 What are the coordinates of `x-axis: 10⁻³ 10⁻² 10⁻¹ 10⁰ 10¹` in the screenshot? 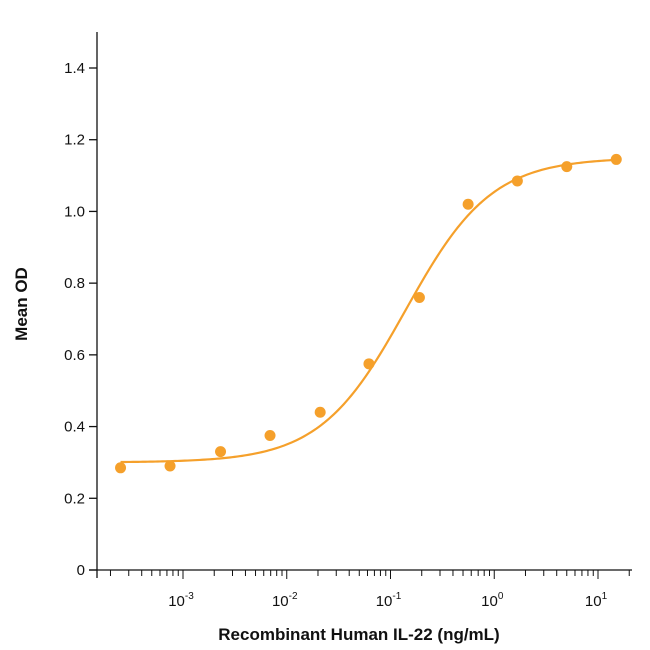 It's located at (360, 589).